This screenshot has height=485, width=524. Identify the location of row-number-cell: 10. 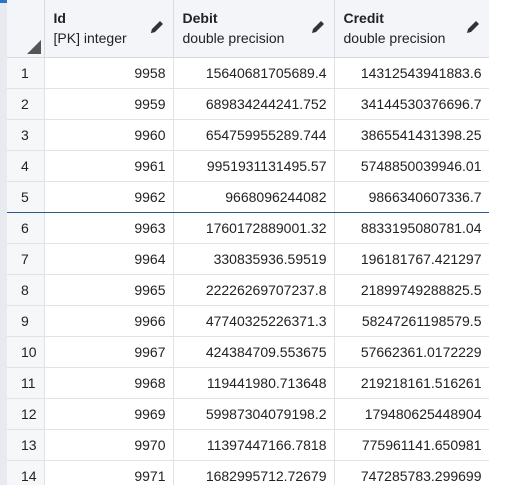
(26, 352).